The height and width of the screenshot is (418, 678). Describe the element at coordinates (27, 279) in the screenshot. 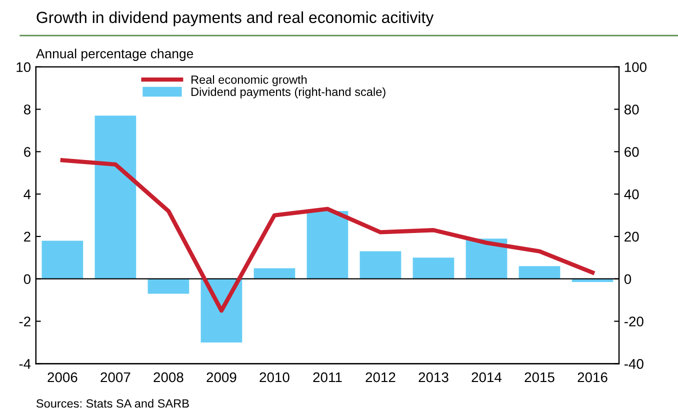

I see `y-tick-label: 0` at that location.